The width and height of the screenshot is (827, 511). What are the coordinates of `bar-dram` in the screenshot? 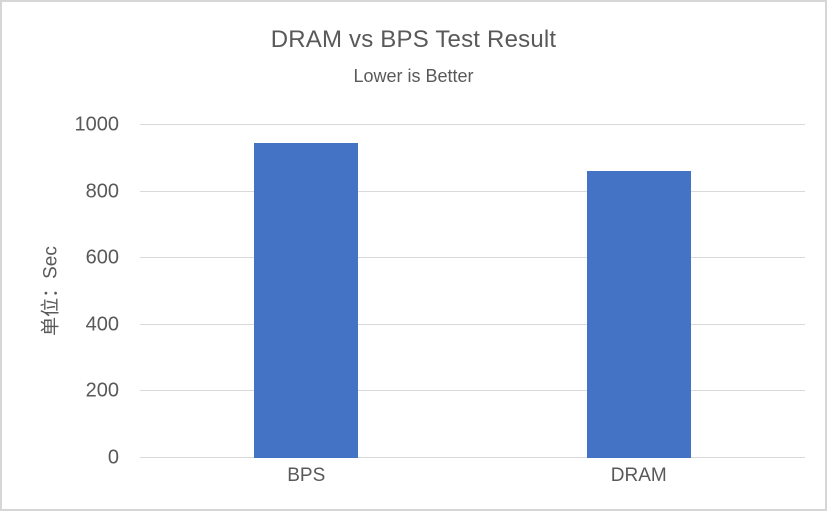 It's located at (638, 314).